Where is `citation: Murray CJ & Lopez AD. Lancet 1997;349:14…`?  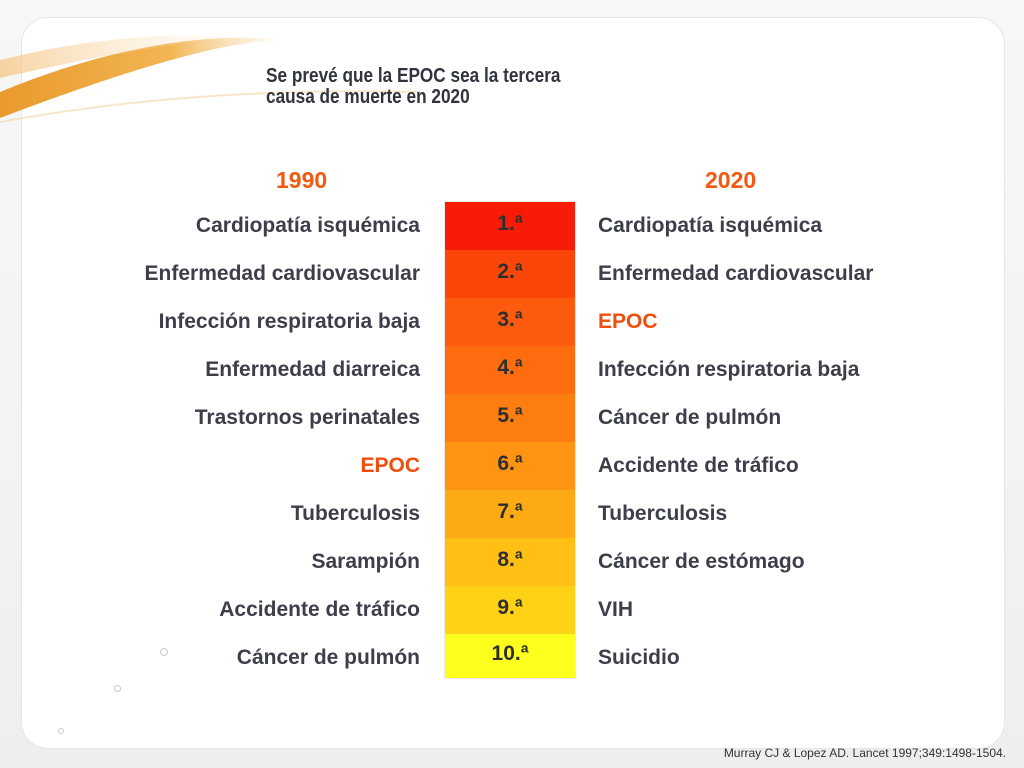 citation: Murray CJ & Lopez AD. Lancet 1997;349:14… is located at coordinates (864, 753).